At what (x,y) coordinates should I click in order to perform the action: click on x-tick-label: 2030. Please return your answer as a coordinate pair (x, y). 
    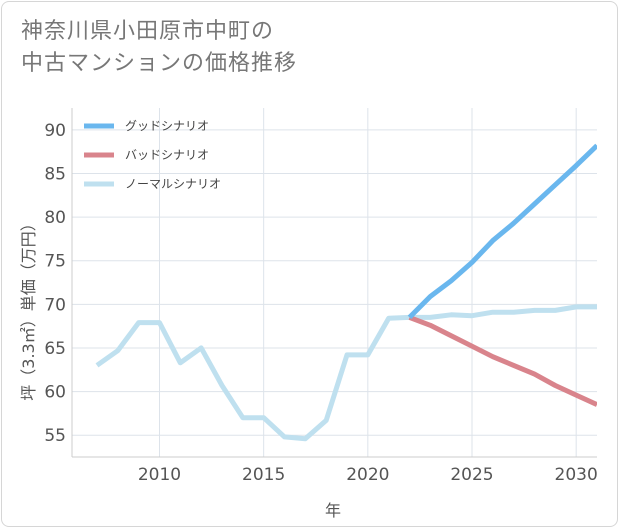
    Looking at the image, I should click on (576, 475).